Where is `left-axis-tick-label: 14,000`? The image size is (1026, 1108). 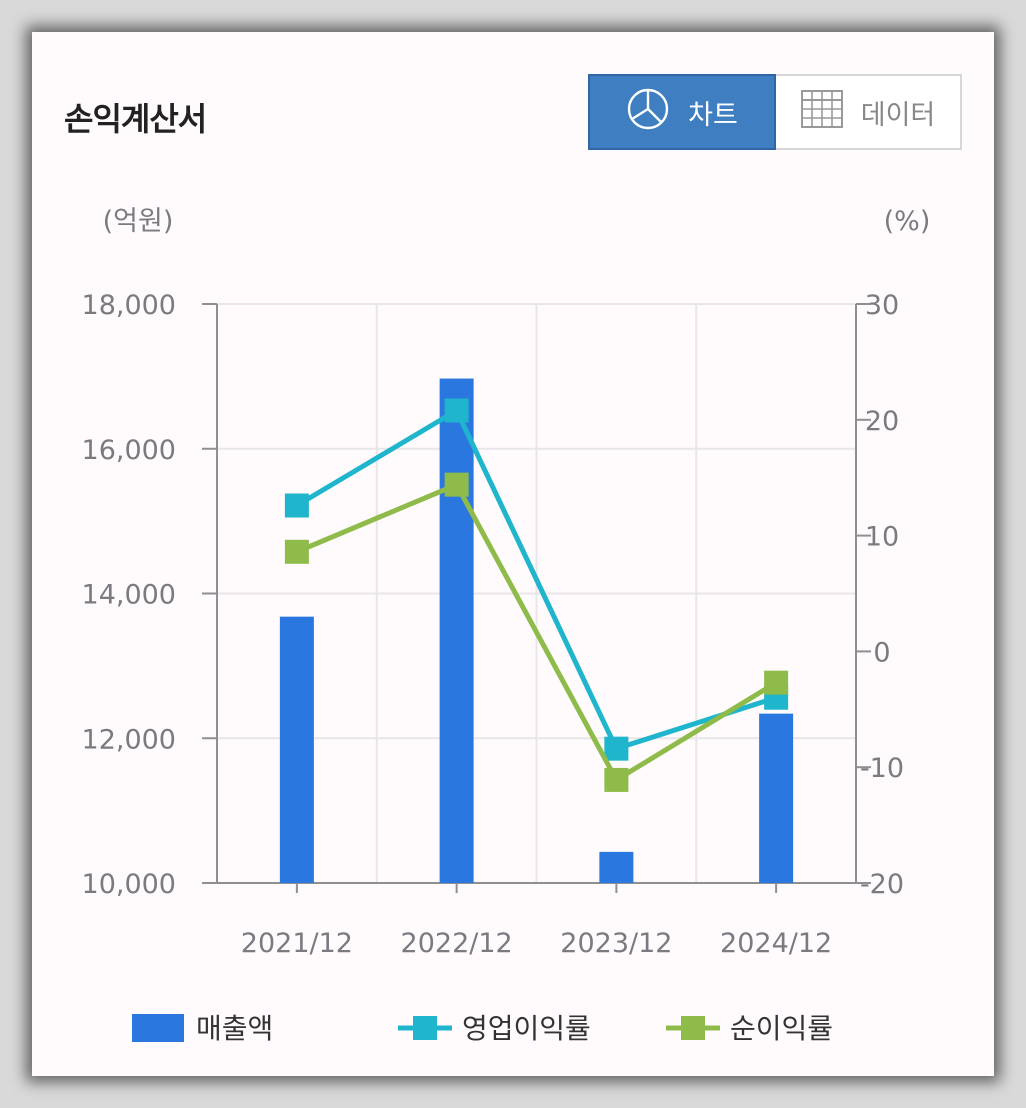 left-axis-tick-label: 14,000 is located at coordinates (129, 595).